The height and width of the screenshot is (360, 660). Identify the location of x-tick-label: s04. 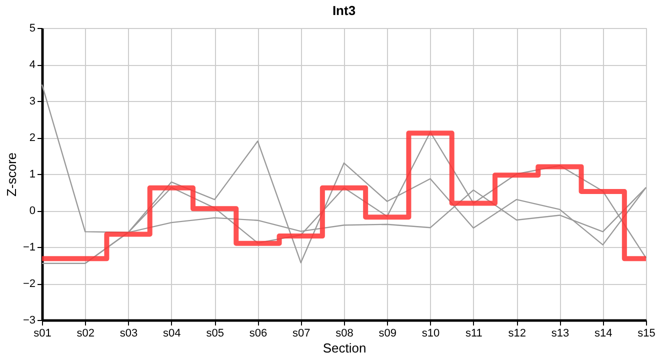
(172, 334).